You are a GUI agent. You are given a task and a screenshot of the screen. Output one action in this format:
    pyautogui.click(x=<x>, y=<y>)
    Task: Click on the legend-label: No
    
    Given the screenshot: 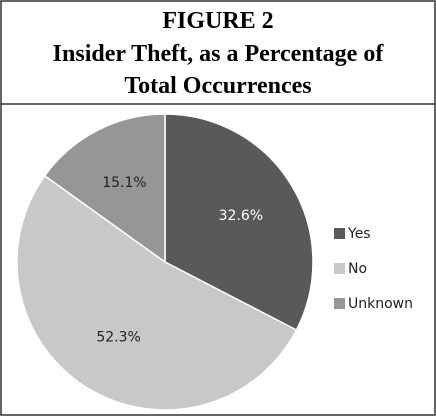 What is the action you would take?
    pyautogui.click(x=357, y=269)
    